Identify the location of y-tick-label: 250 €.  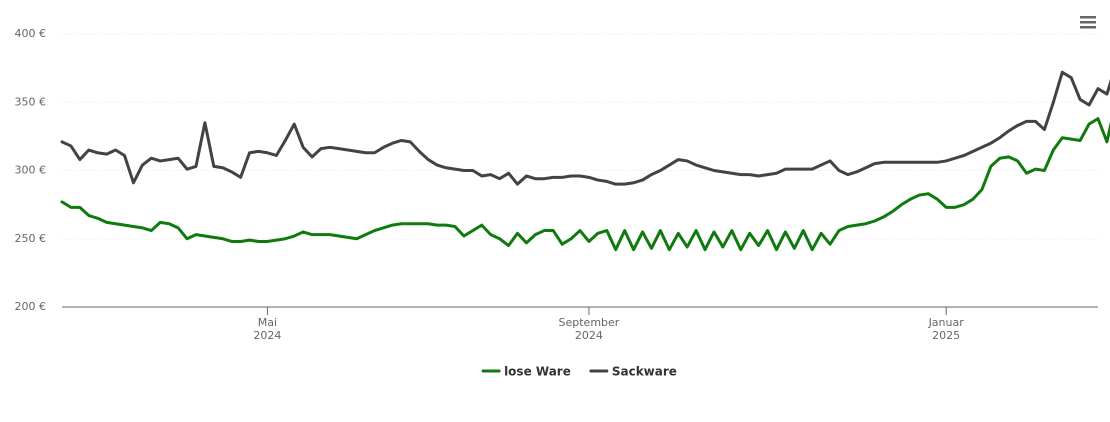
(31, 238).